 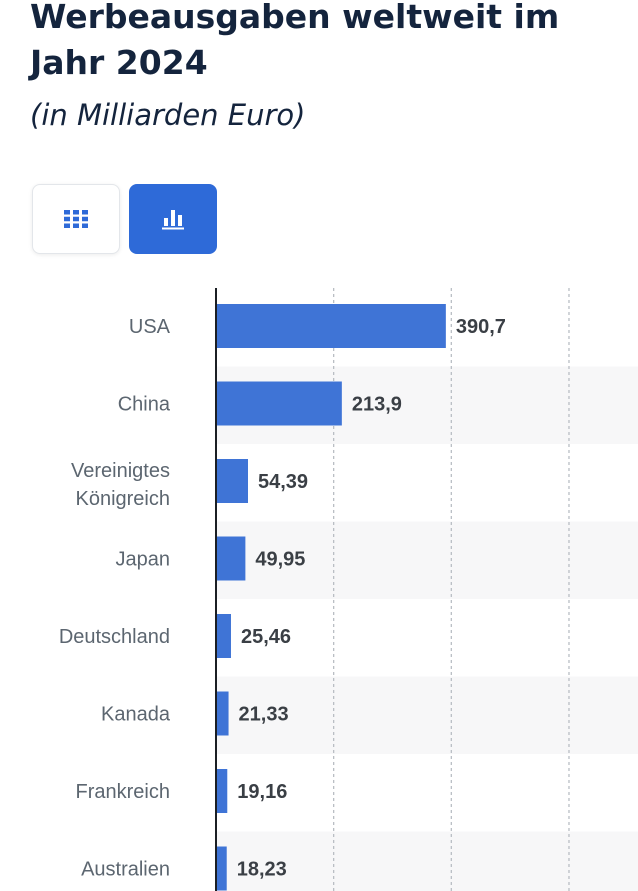 I want to click on grid-icon, so click(x=76, y=219).